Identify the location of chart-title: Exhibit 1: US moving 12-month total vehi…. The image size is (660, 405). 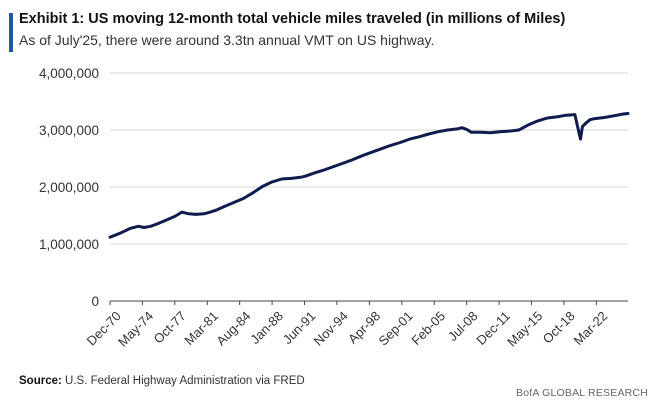
(292, 19).